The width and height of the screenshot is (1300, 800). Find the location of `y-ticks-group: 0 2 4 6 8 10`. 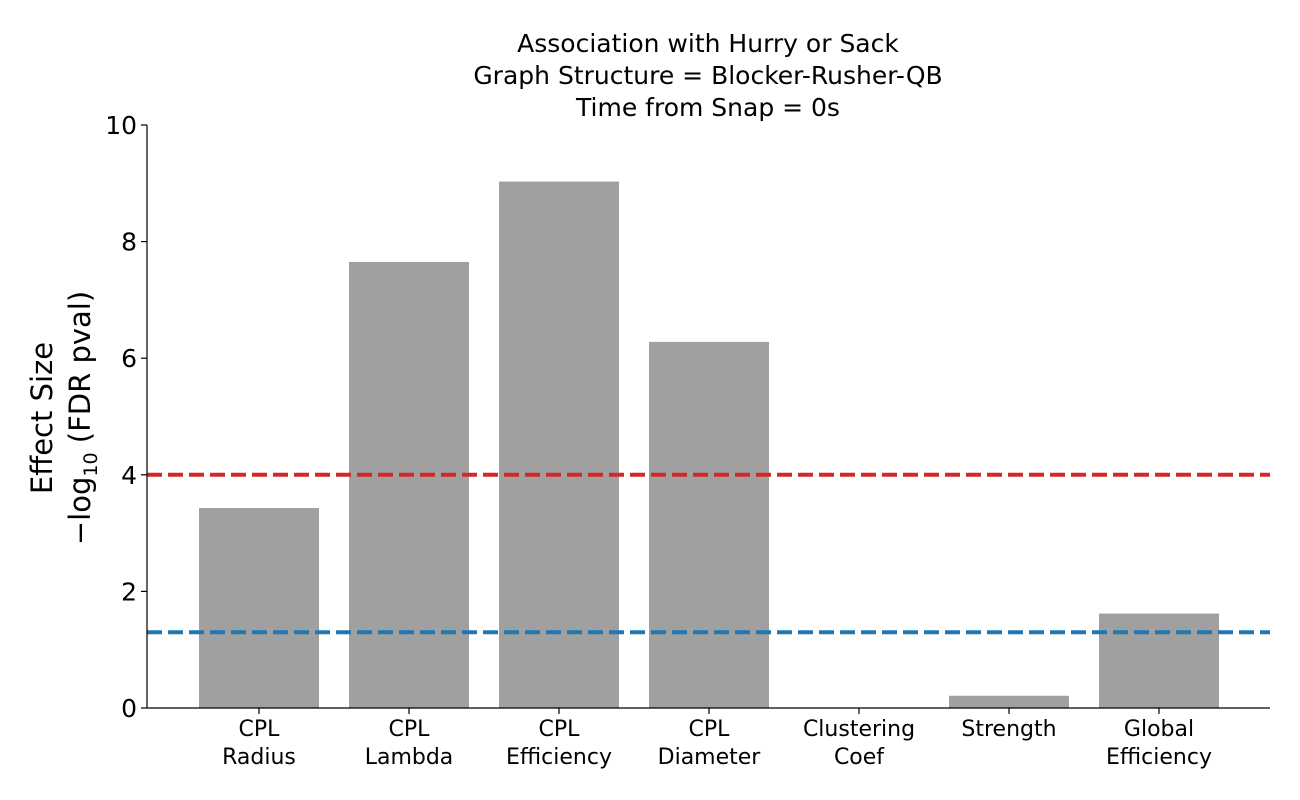

y-ticks-group: 0 2 4 6 8 10 is located at coordinates (126, 417).